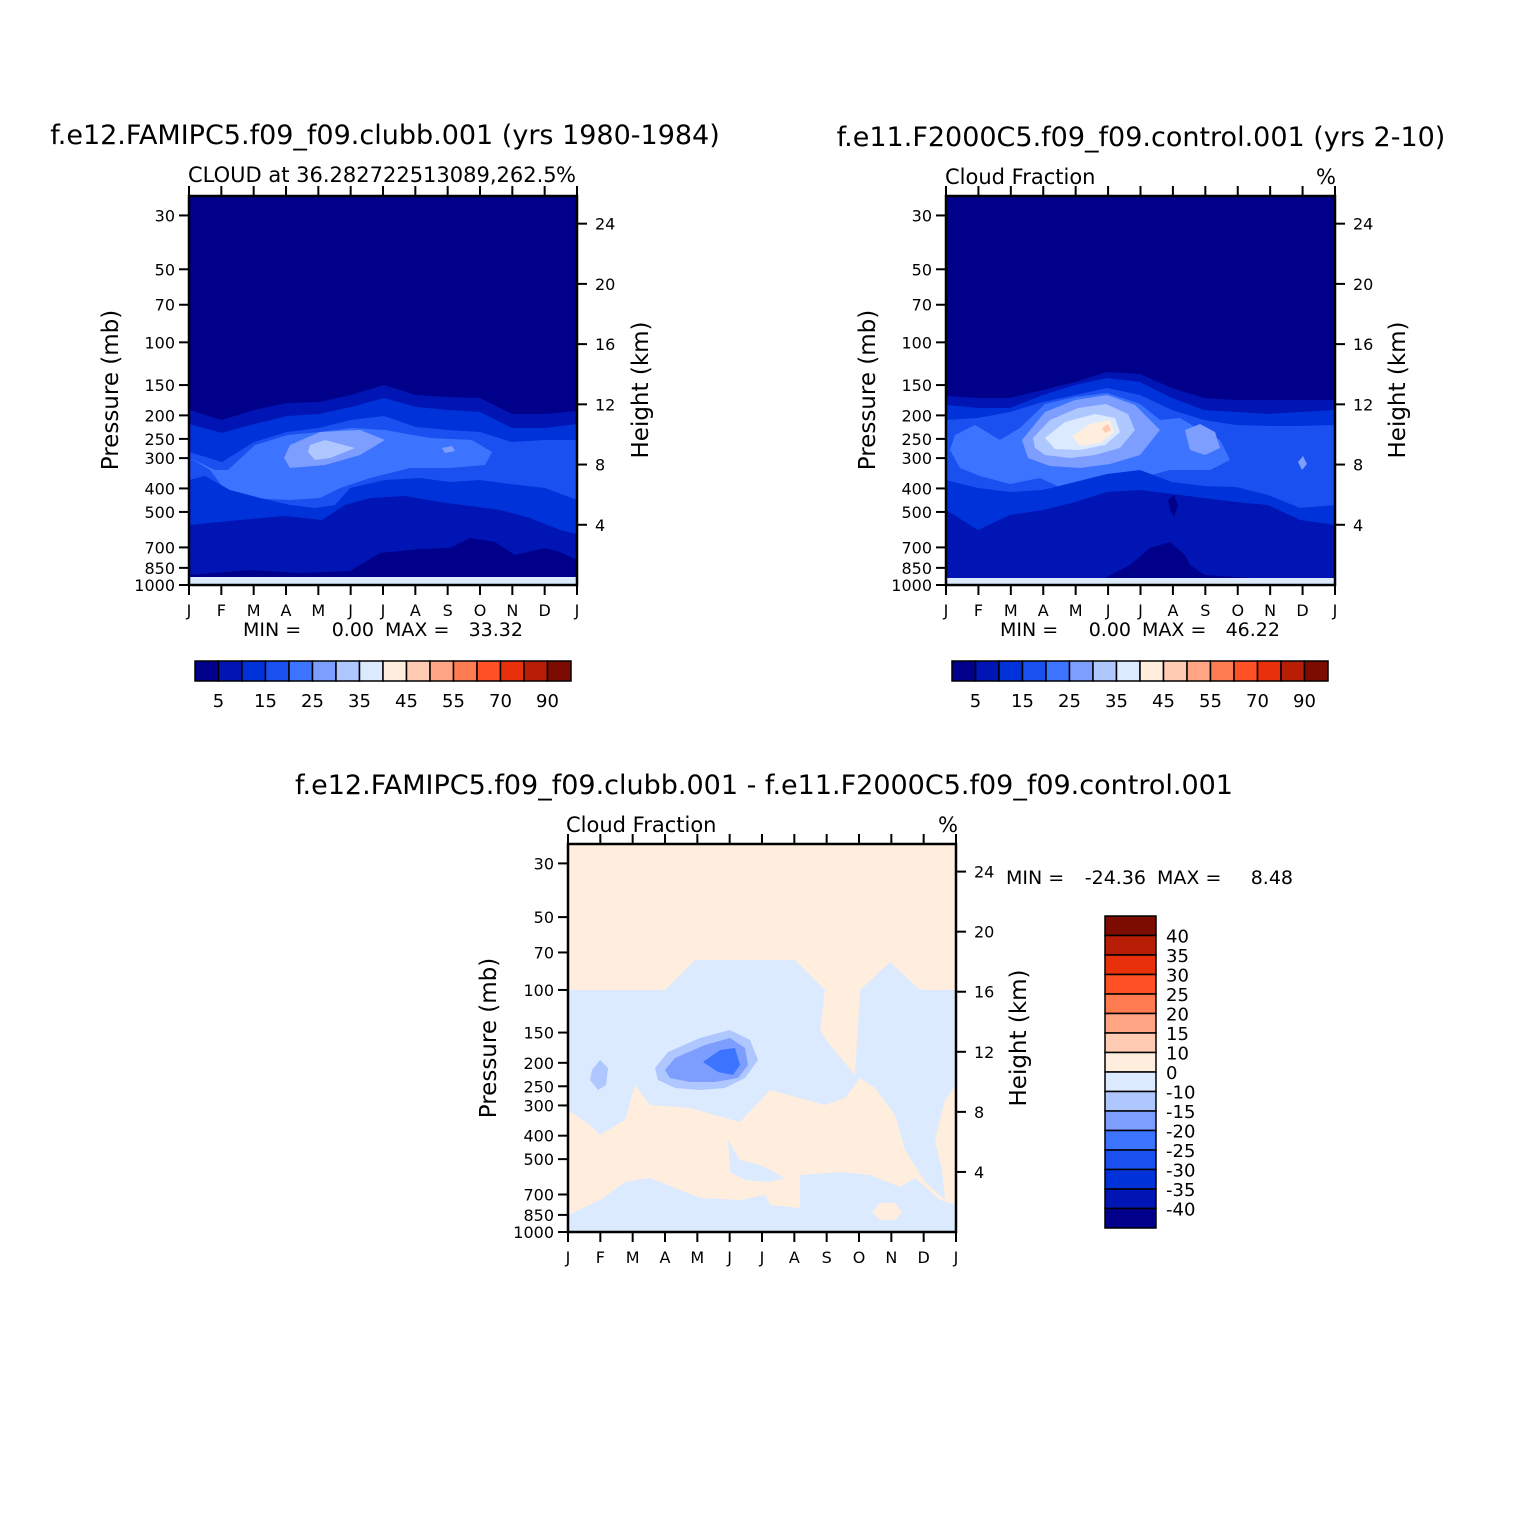 The image size is (1524, 1524). Describe the element at coordinates (417, 630) in the screenshot. I see `panel1-max-label: MAX =` at that location.